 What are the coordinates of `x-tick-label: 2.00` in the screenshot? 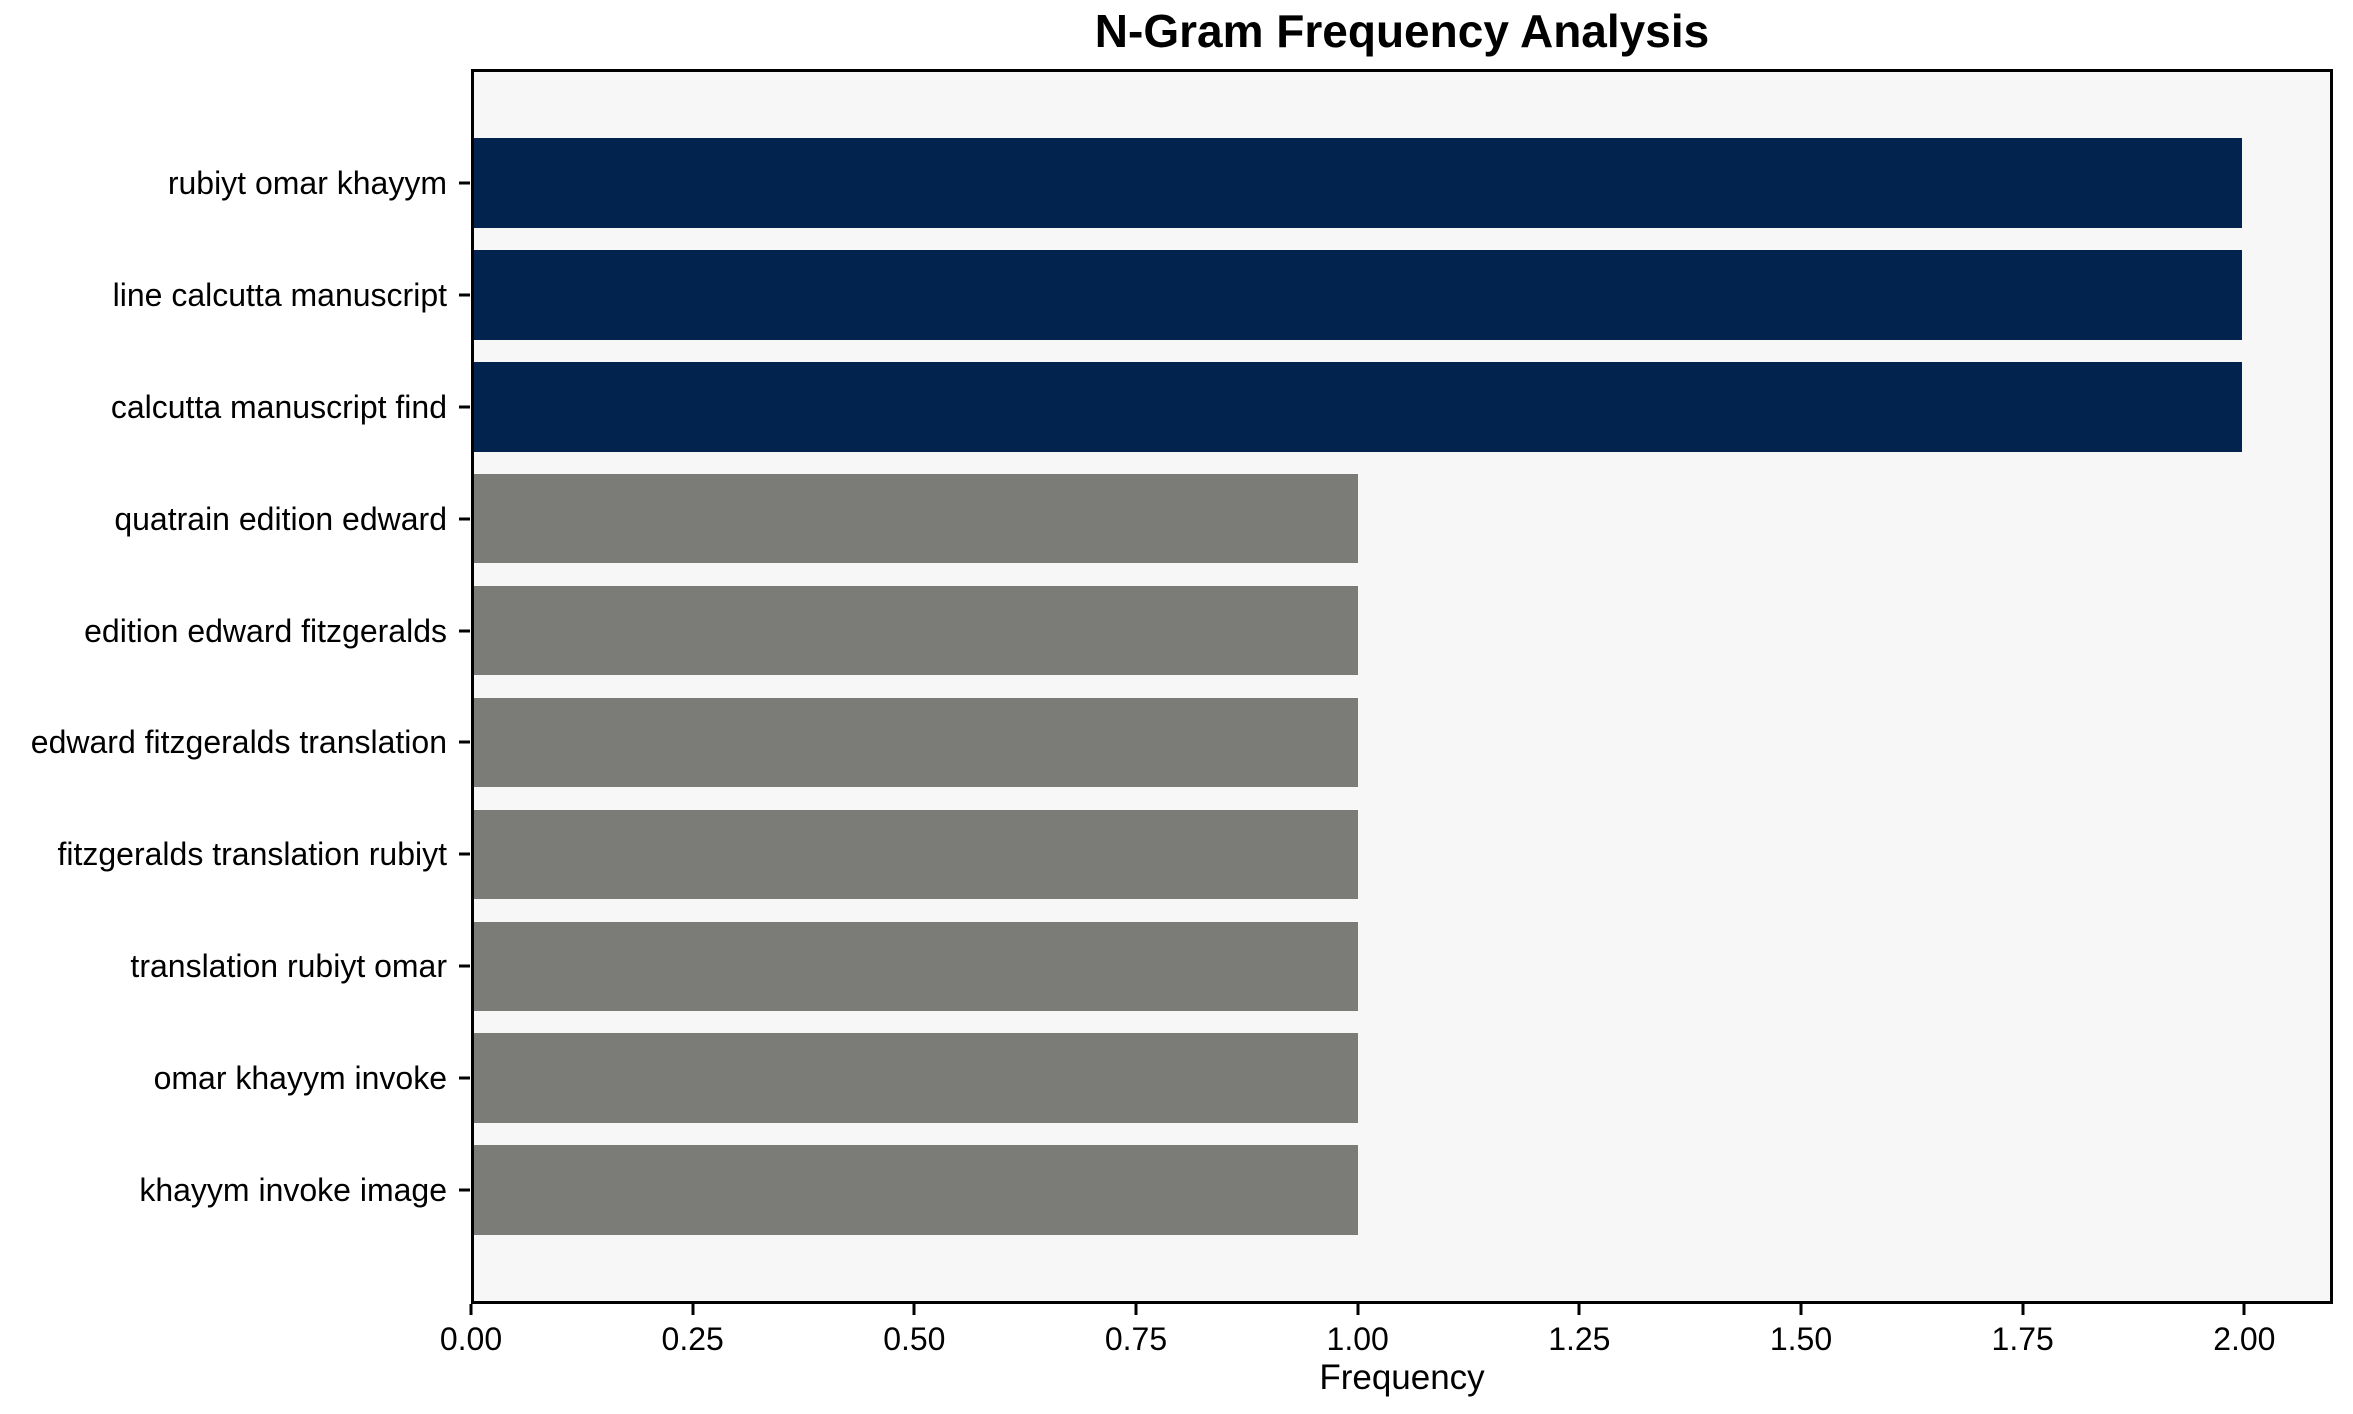 It's located at (2244, 1339).